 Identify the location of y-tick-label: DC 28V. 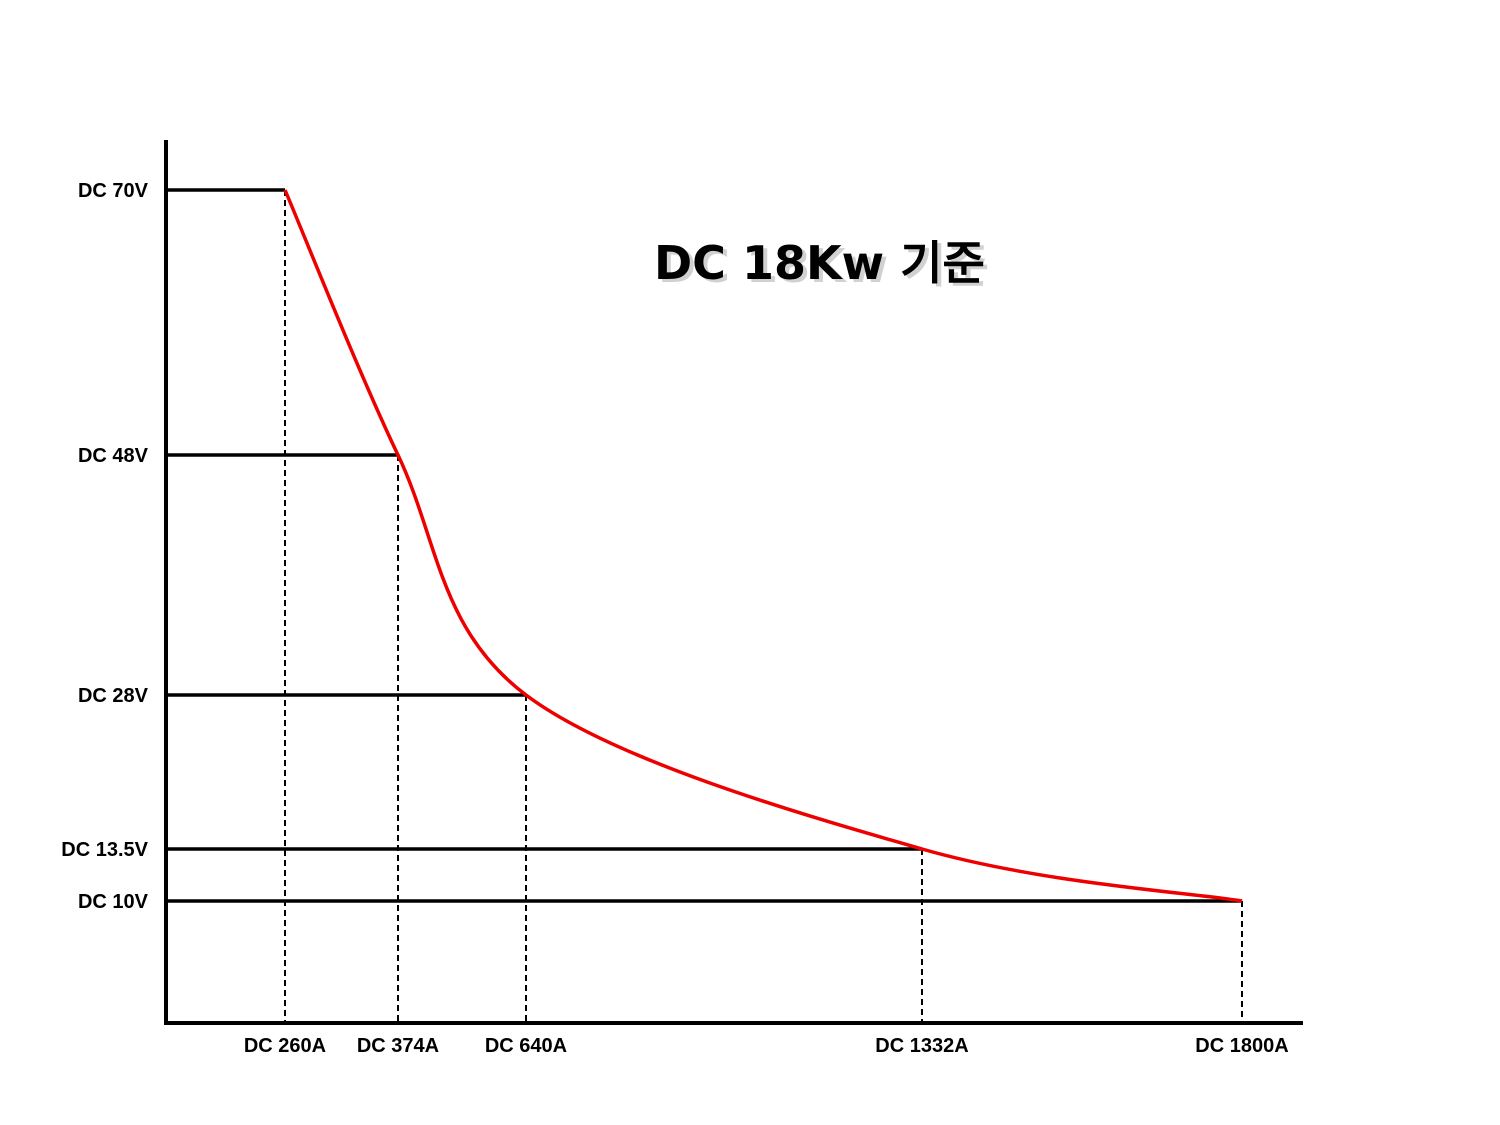
(113, 696).